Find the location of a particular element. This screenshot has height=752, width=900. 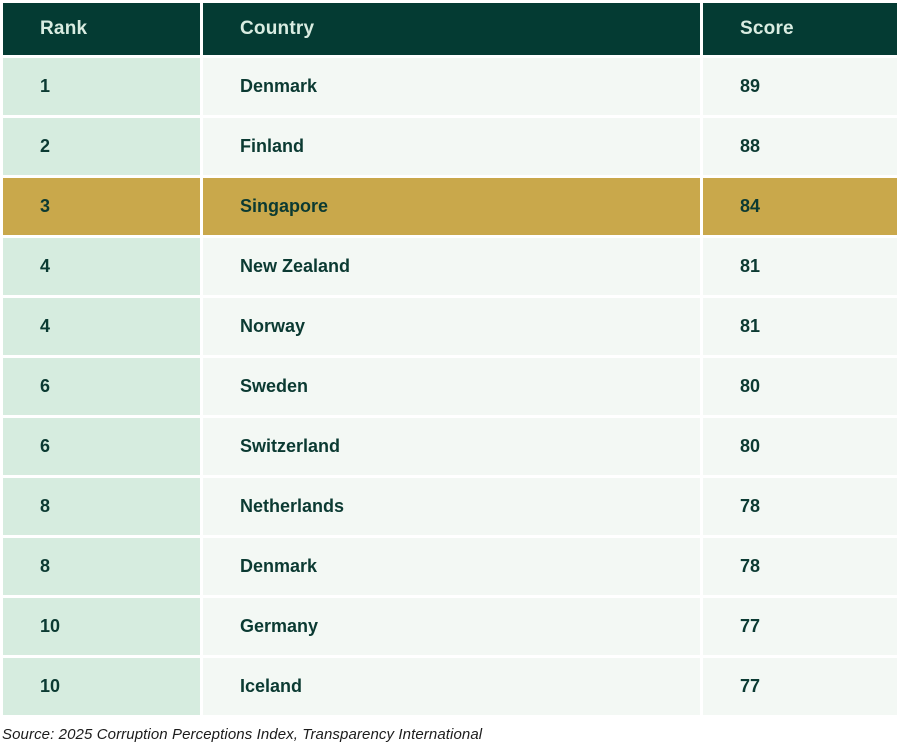

country-cell: New Zealand is located at coordinates (451, 266).